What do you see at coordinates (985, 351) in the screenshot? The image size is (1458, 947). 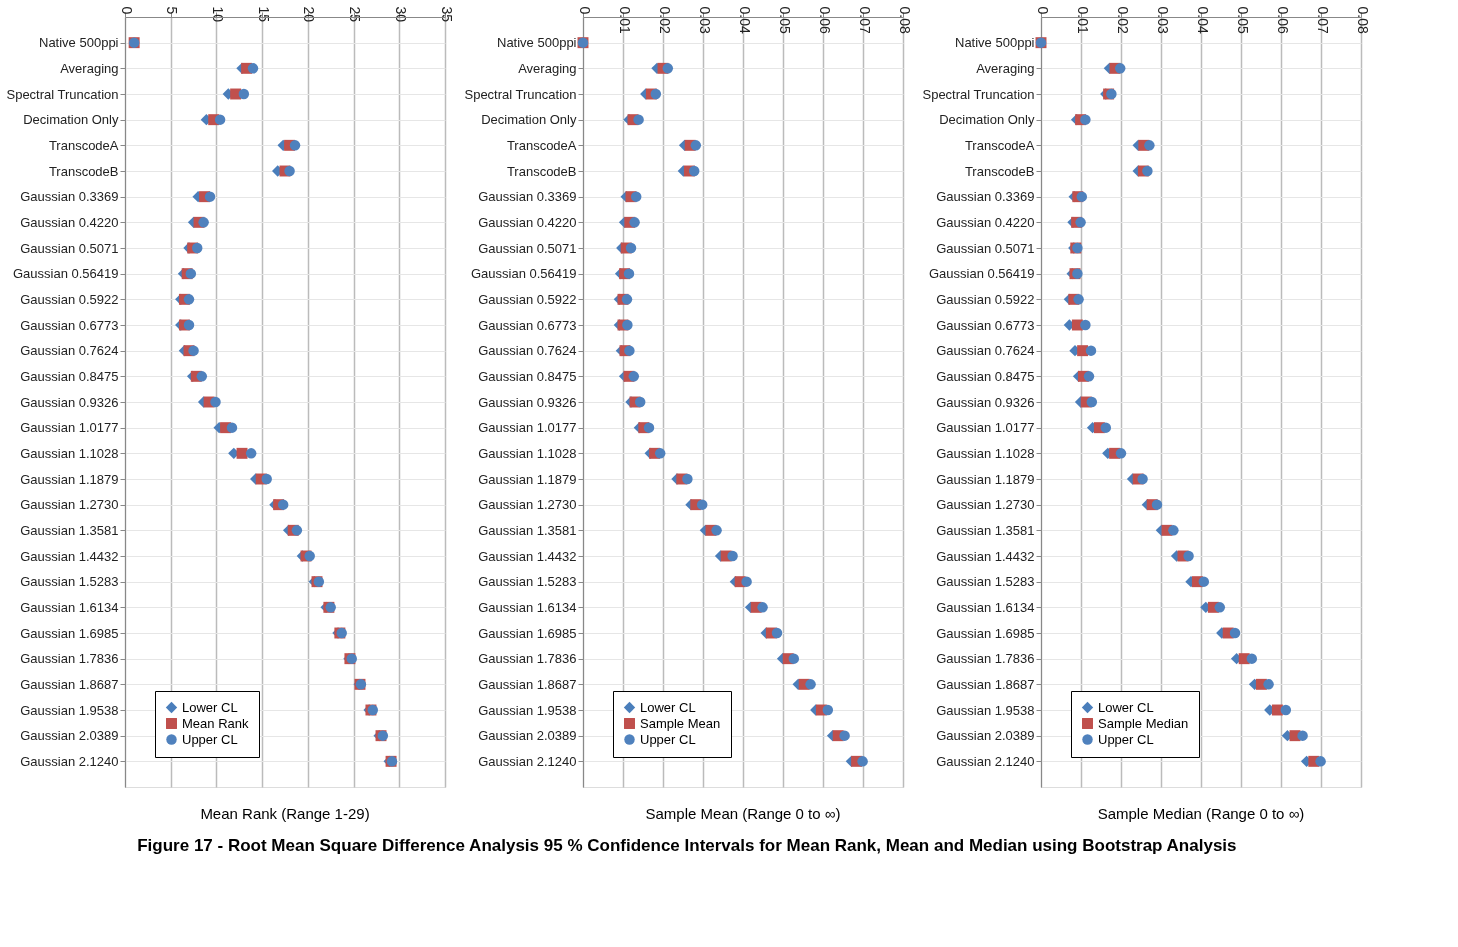 I see `y-tick-label: Gaussian 0.7624` at bounding box center [985, 351].